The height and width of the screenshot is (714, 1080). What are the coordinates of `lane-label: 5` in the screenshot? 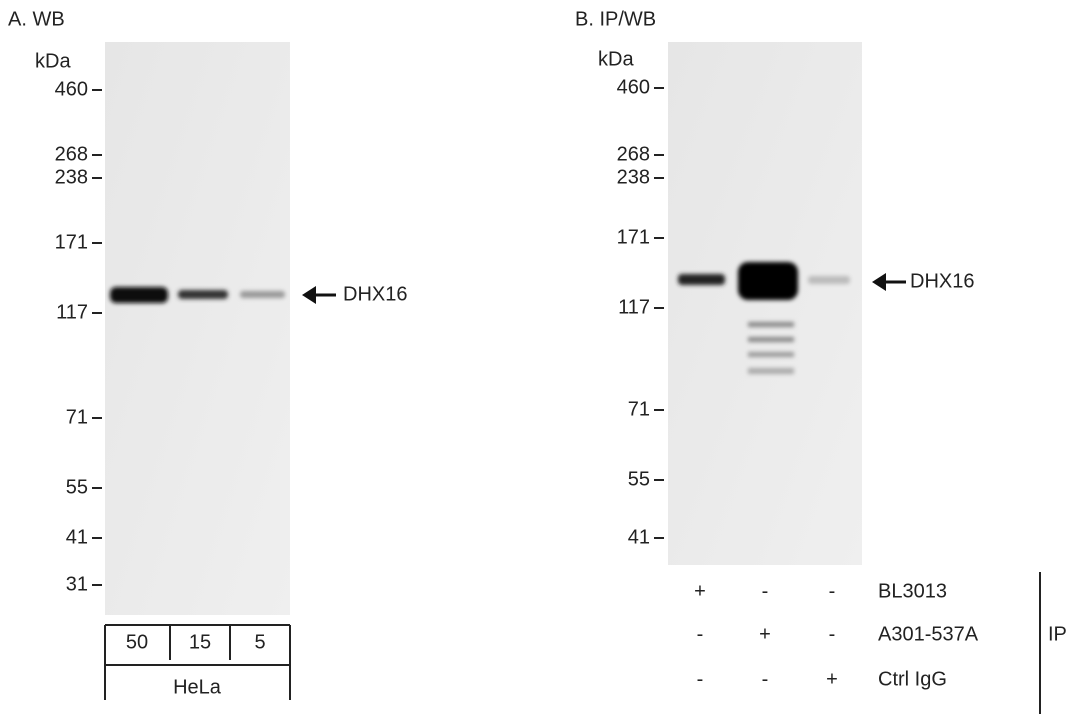 It's located at (259, 642).